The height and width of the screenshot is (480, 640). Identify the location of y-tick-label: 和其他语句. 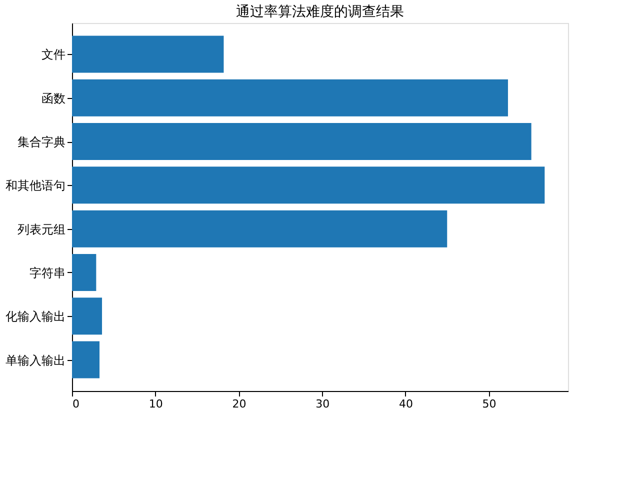
(36, 185).